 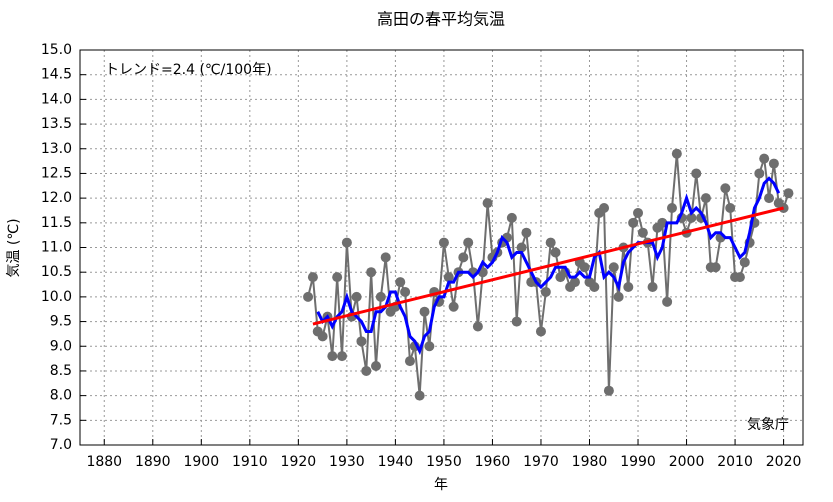 What do you see at coordinates (347, 462) in the screenshot?
I see `x-tick-label: 1930` at bounding box center [347, 462].